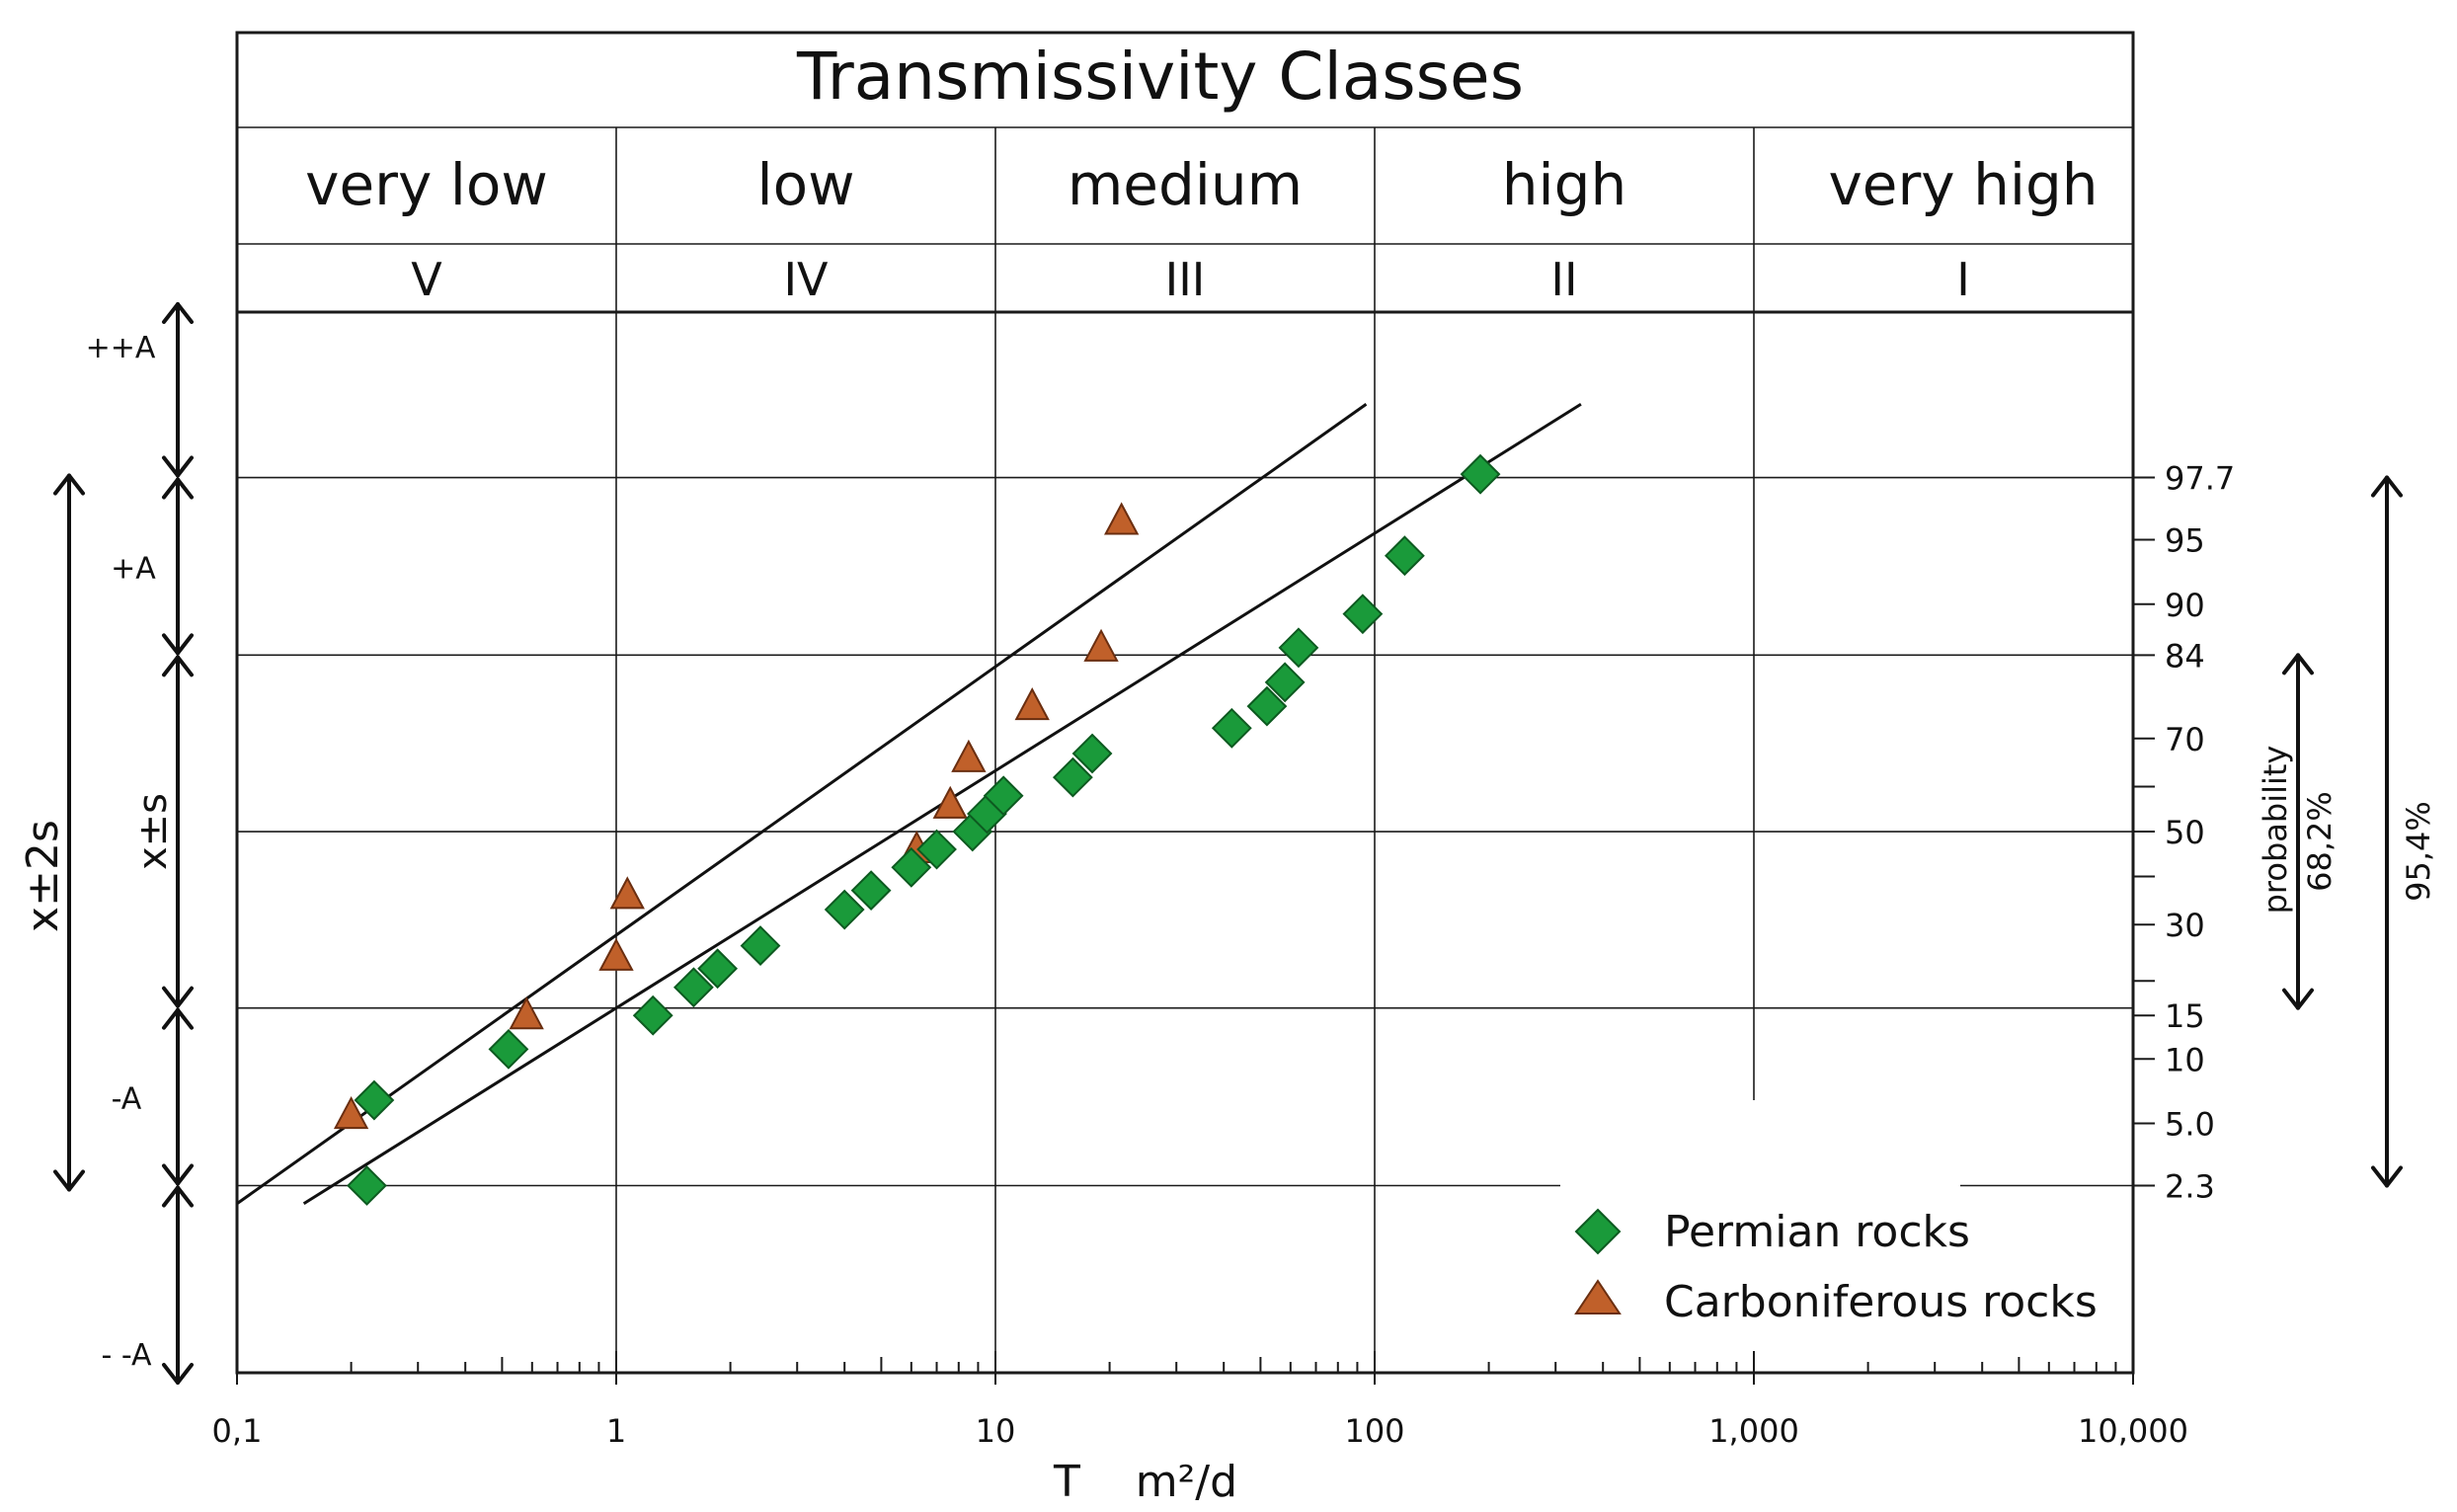 This screenshot has height=1512, width=2457. Describe the element at coordinates (1963, 185) in the screenshot. I see `class-name-label: very high` at that location.